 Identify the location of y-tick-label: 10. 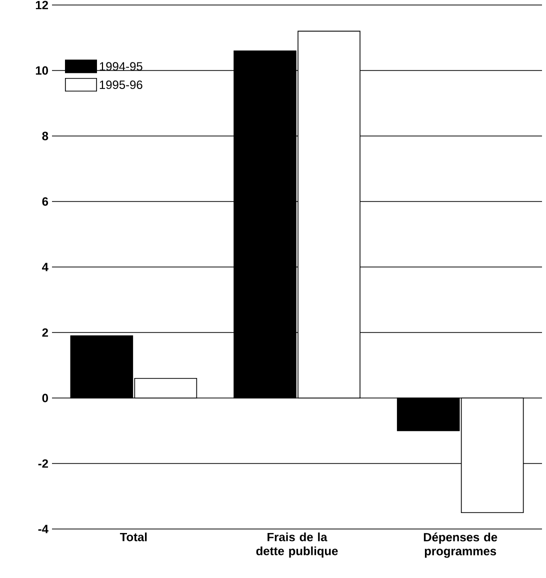
(42, 70).